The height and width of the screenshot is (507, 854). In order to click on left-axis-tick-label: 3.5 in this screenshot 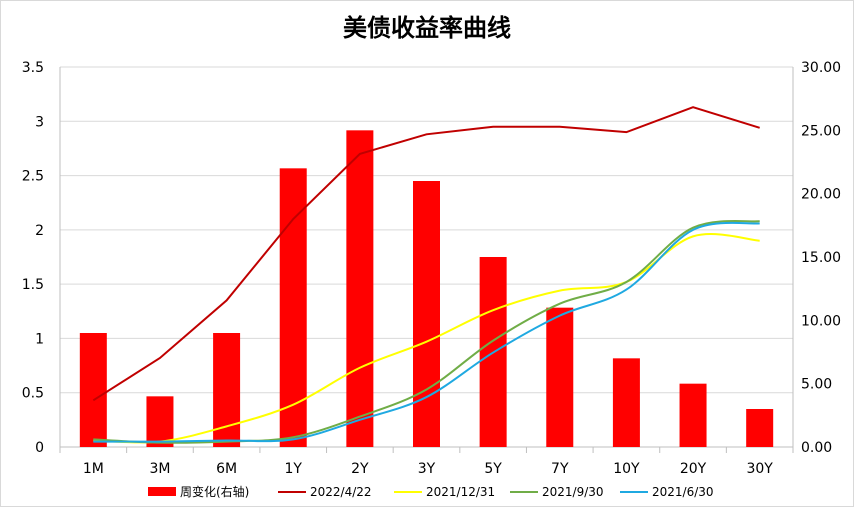, I will do `click(33, 68)`.